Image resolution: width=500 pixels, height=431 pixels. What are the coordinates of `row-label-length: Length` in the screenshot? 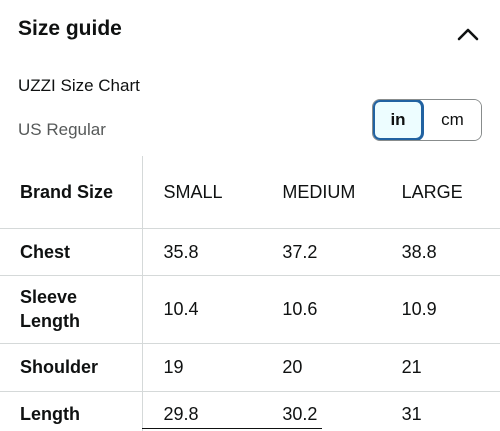 It's located at (71, 411).